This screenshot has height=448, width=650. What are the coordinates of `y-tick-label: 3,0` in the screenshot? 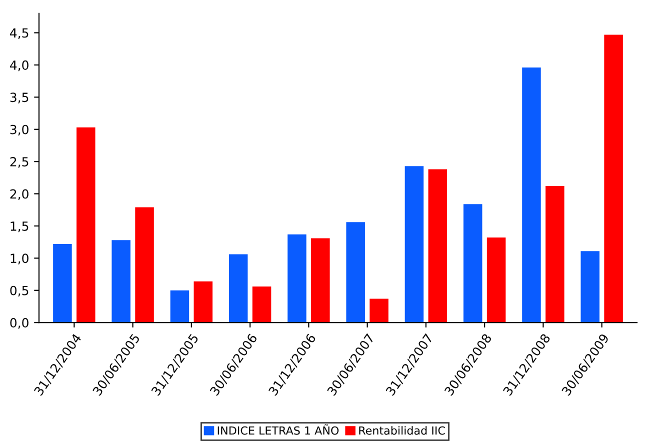 It's located at (19, 130).